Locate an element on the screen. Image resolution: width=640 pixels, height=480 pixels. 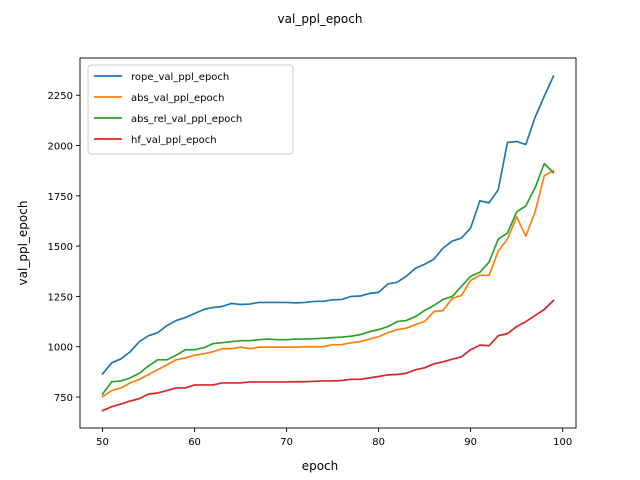
y-tick-label: 1000 is located at coordinates (60, 348).